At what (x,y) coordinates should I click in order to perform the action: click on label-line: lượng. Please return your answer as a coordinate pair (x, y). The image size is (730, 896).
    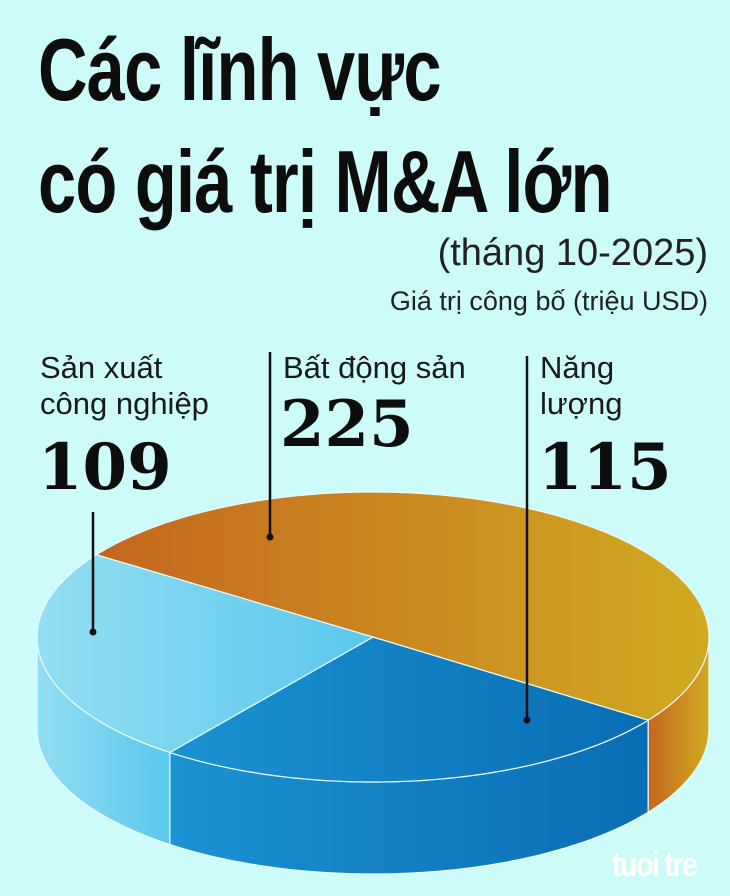
    Looking at the image, I should click on (581, 403).